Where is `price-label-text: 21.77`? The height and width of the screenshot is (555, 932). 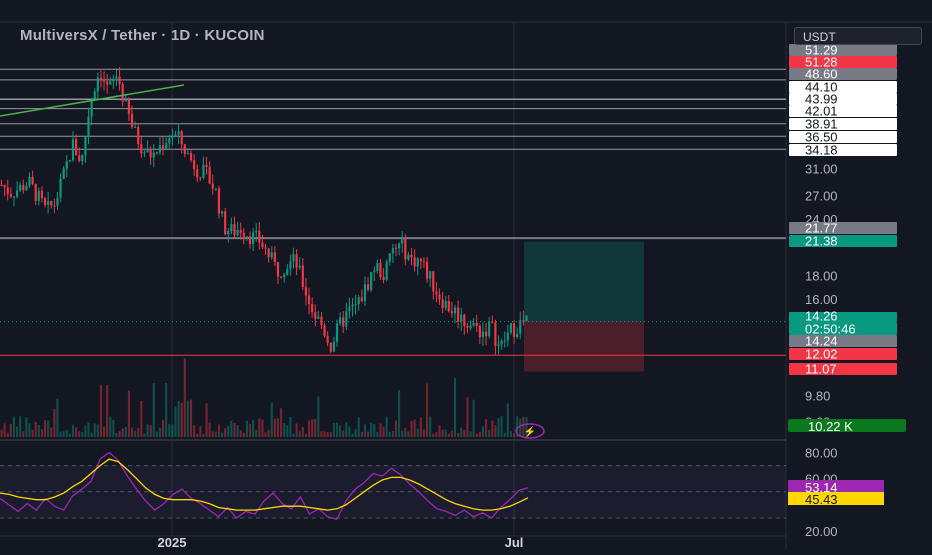
price-label-text: 21.77 is located at coordinates (821, 228).